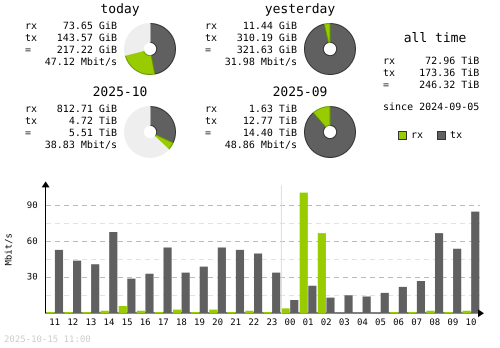 Image resolution: width=500 pixels, height=348 pixels. I want to click on chart-title: today, so click(120, 9).